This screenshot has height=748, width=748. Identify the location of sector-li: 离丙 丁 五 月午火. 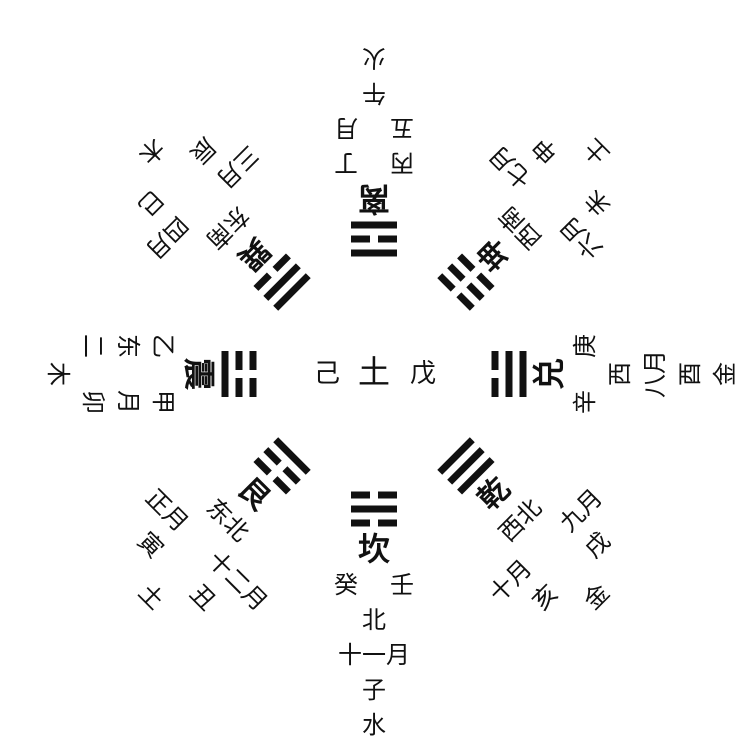
(374, 150).